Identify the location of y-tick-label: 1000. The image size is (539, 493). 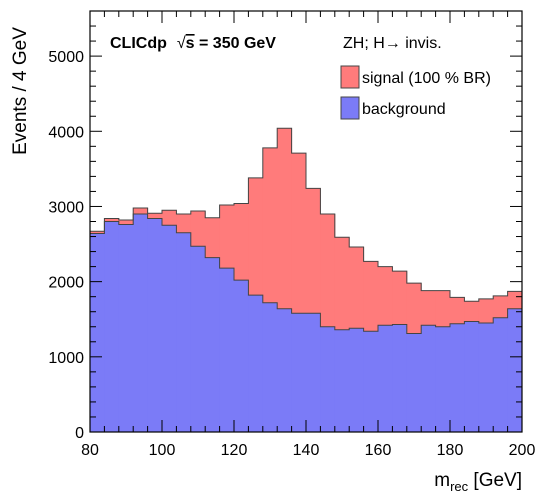
(66, 358).